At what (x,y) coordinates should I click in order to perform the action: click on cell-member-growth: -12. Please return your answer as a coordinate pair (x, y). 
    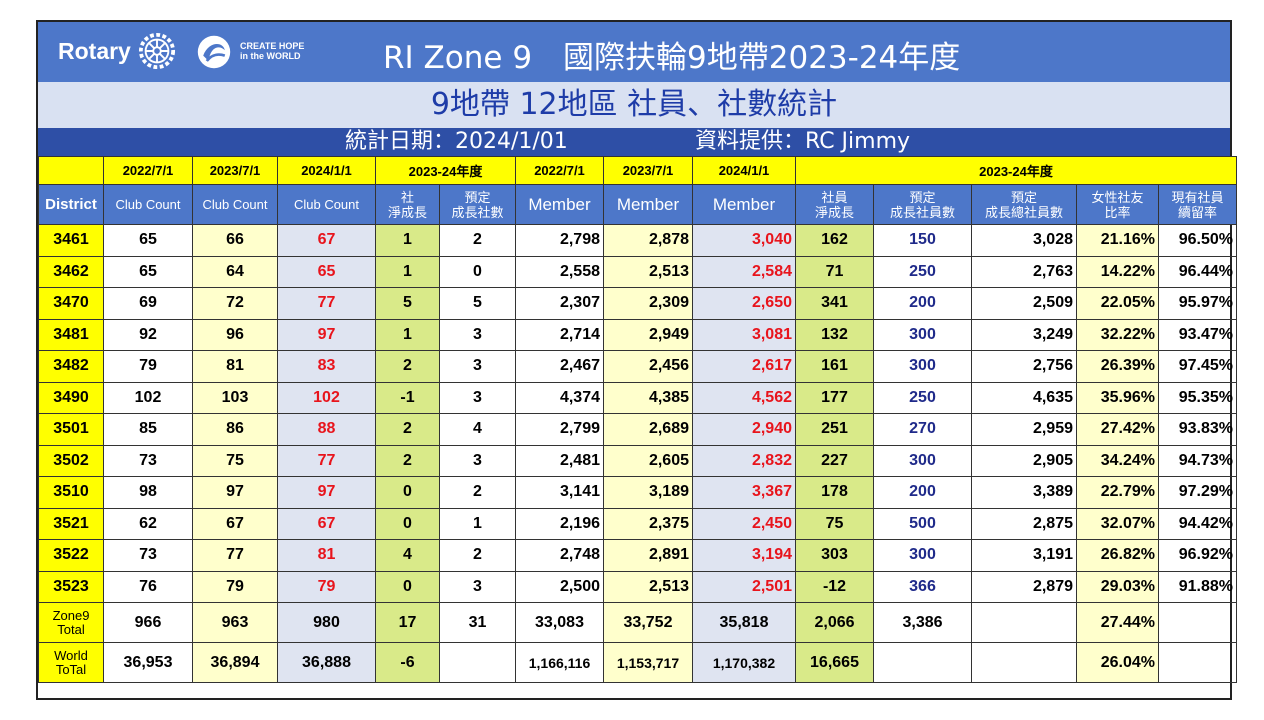
    Looking at the image, I should click on (834, 586).